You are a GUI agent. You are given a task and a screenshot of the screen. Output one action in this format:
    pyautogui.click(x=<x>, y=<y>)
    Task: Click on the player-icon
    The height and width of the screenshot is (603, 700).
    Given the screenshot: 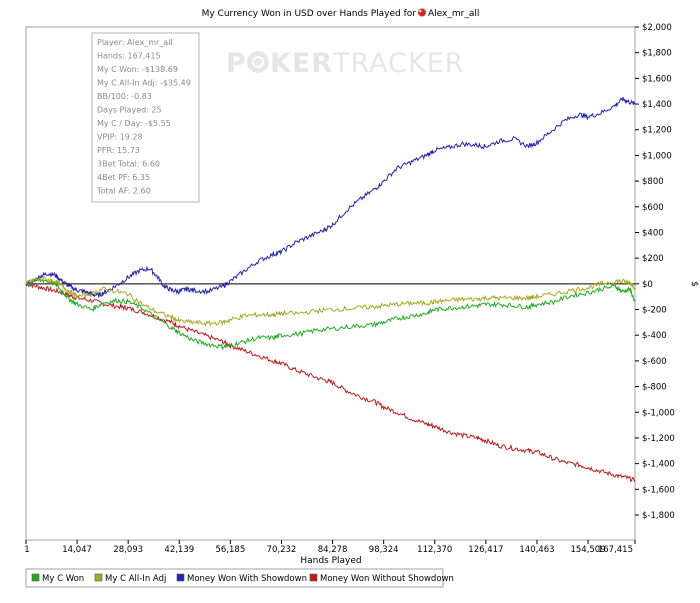 What is the action you would take?
    pyautogui.click(x=422, y=12)
    